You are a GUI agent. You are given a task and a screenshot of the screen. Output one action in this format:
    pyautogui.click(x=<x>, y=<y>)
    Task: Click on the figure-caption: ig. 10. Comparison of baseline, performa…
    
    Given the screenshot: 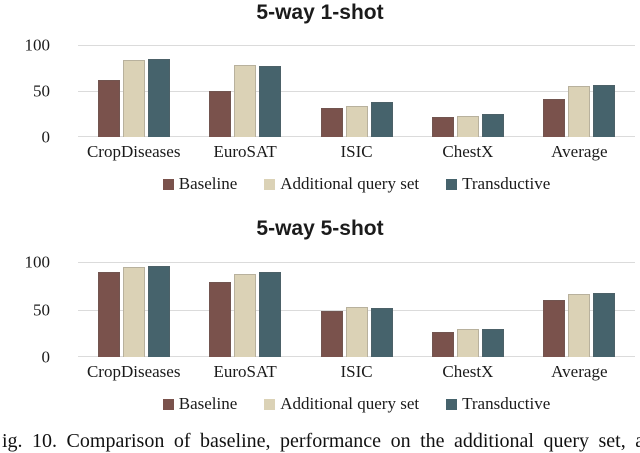 What is the action you would take?
    pyautogui.click(x=321, y=441)
    